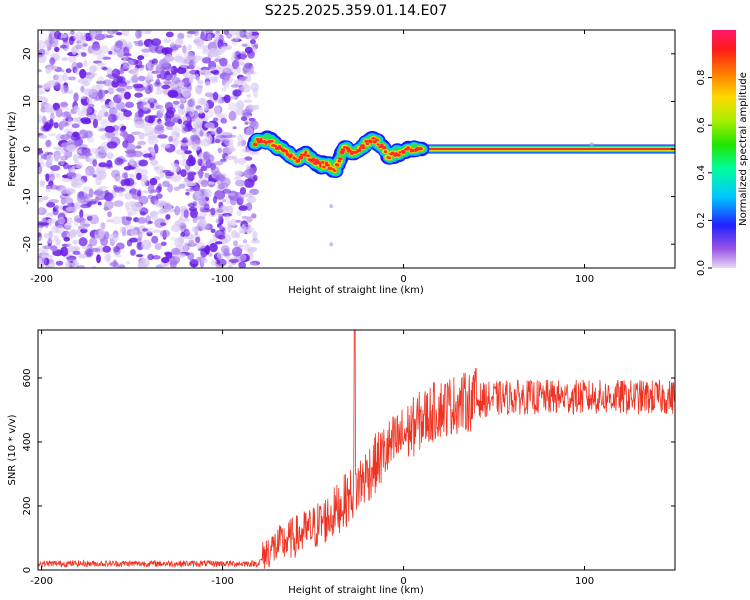  What do you see at coordinates (403, 279) in the screenshot?
I see `x-tick-label: 0` at bounding box center [403, 279].